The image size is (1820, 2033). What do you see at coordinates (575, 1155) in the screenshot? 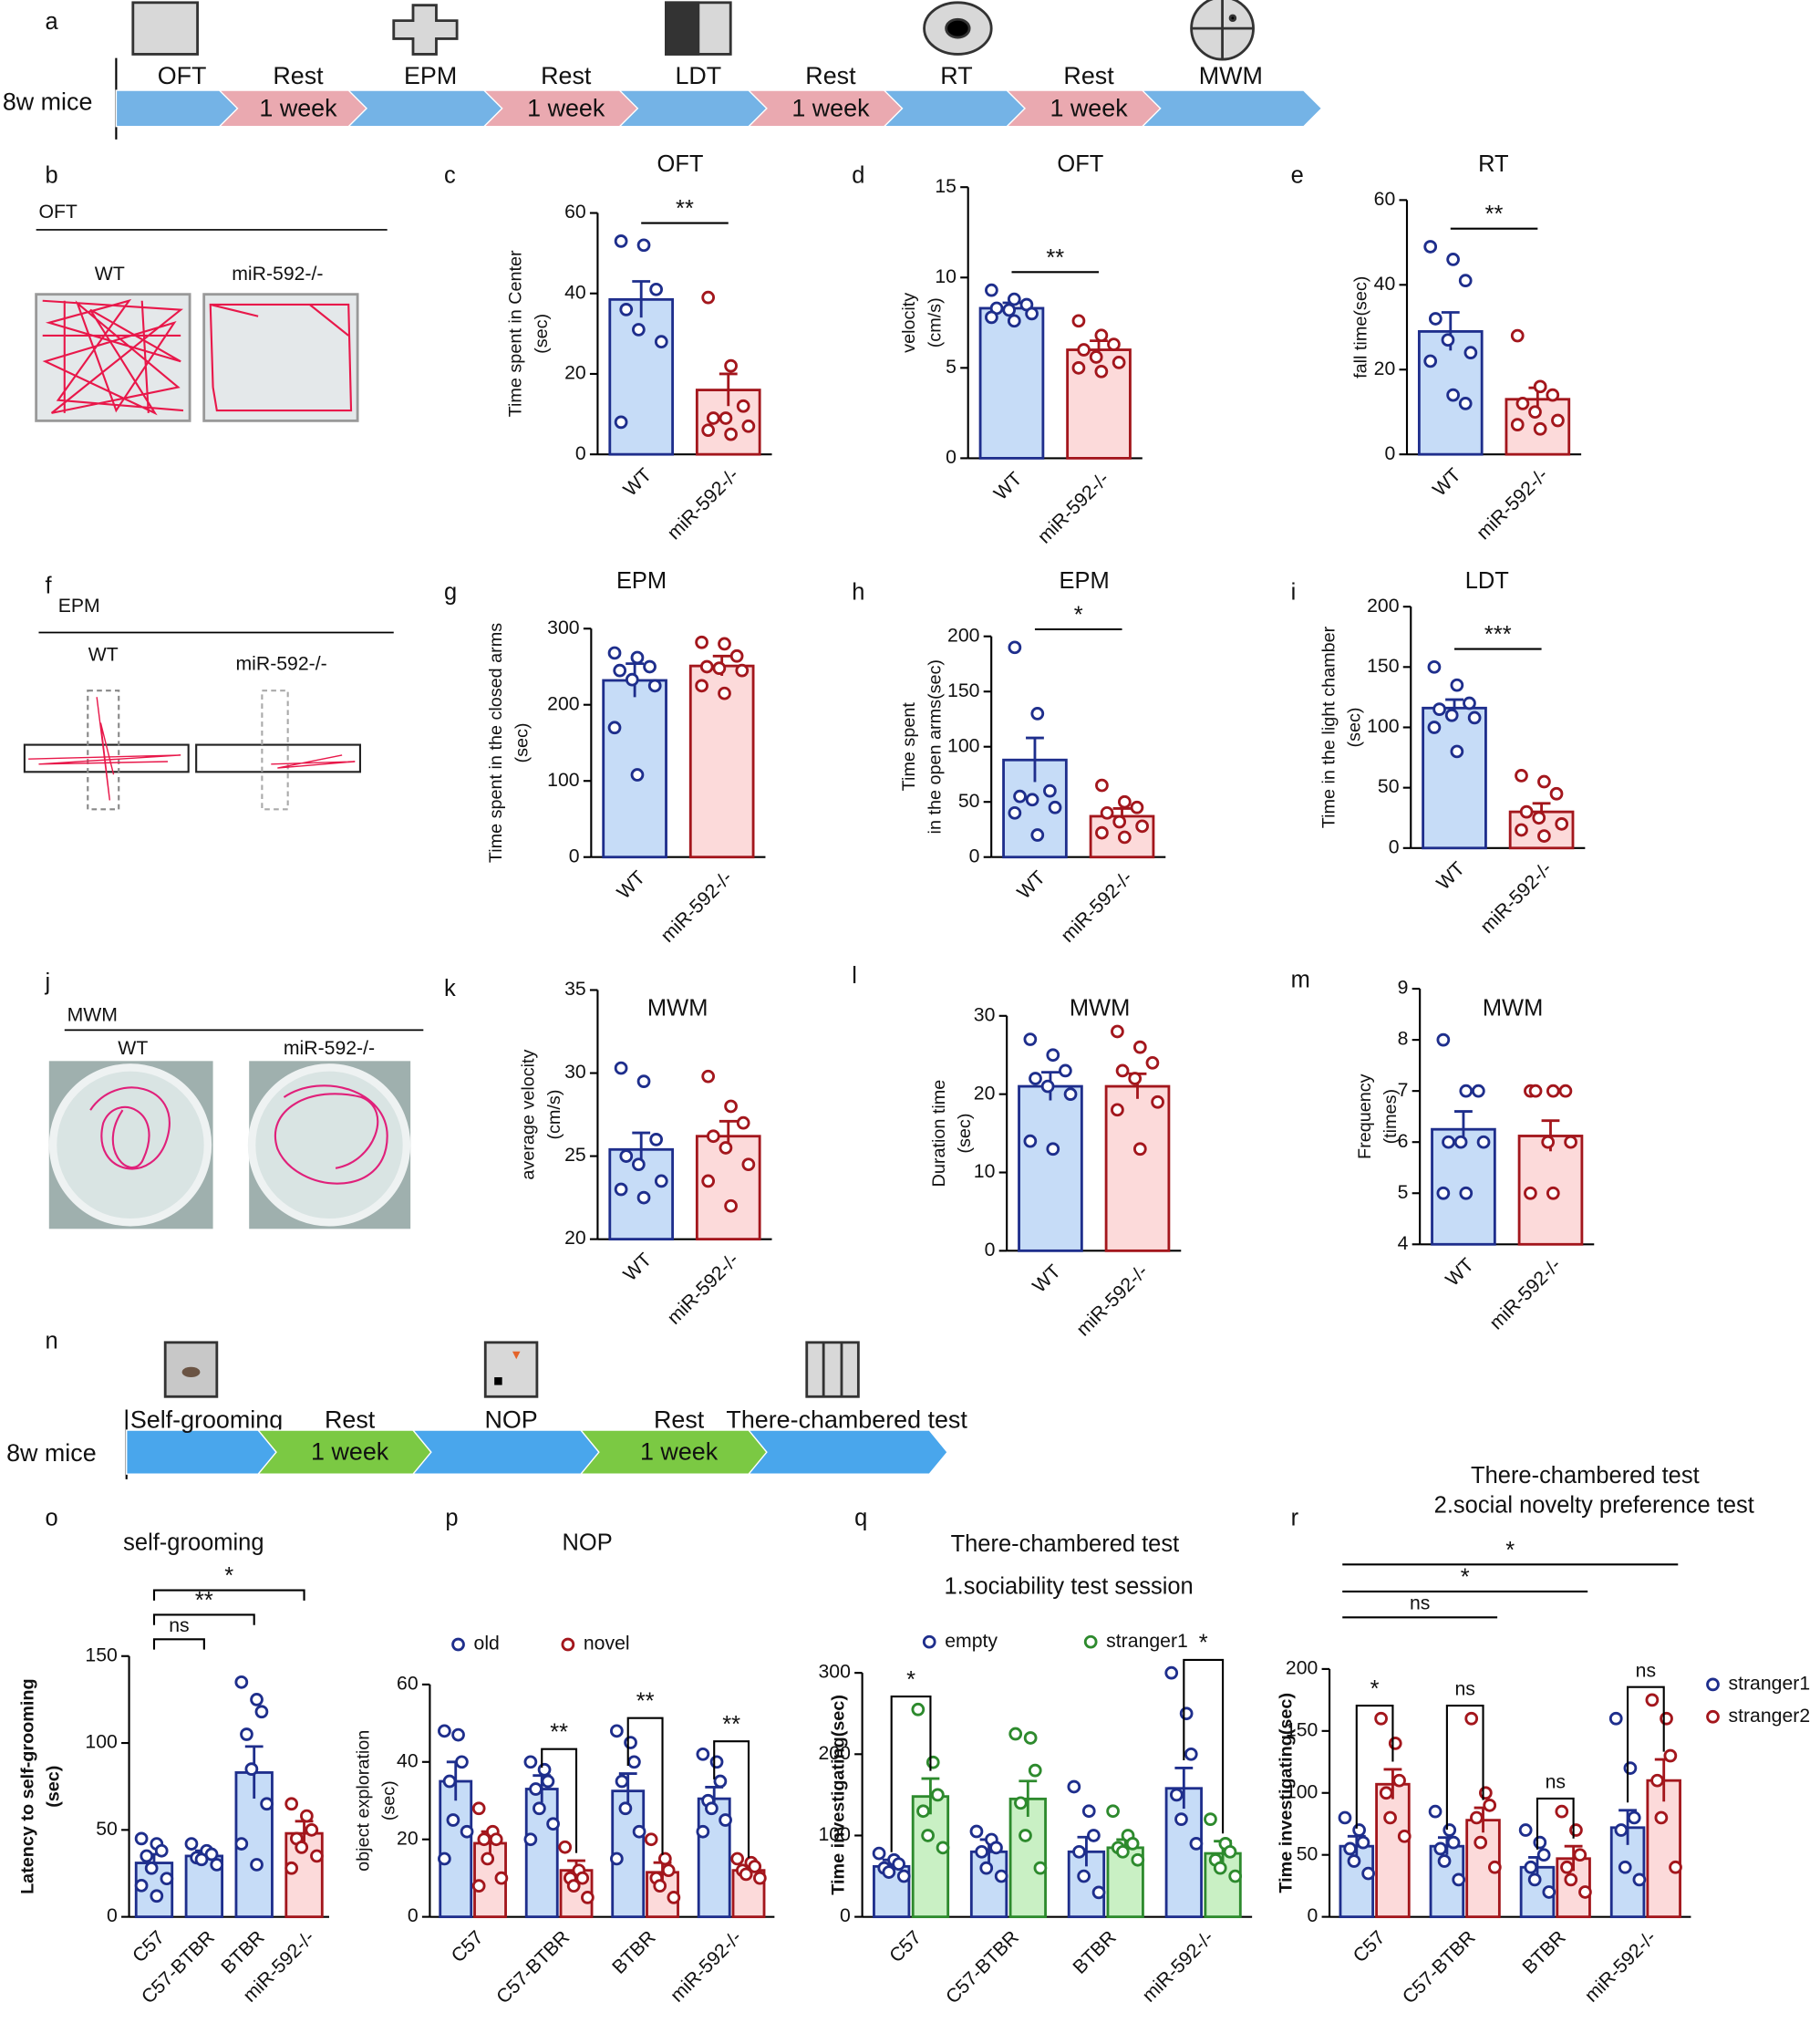
I see `y-tick-label: 25` at bounding box center [575, 1155].